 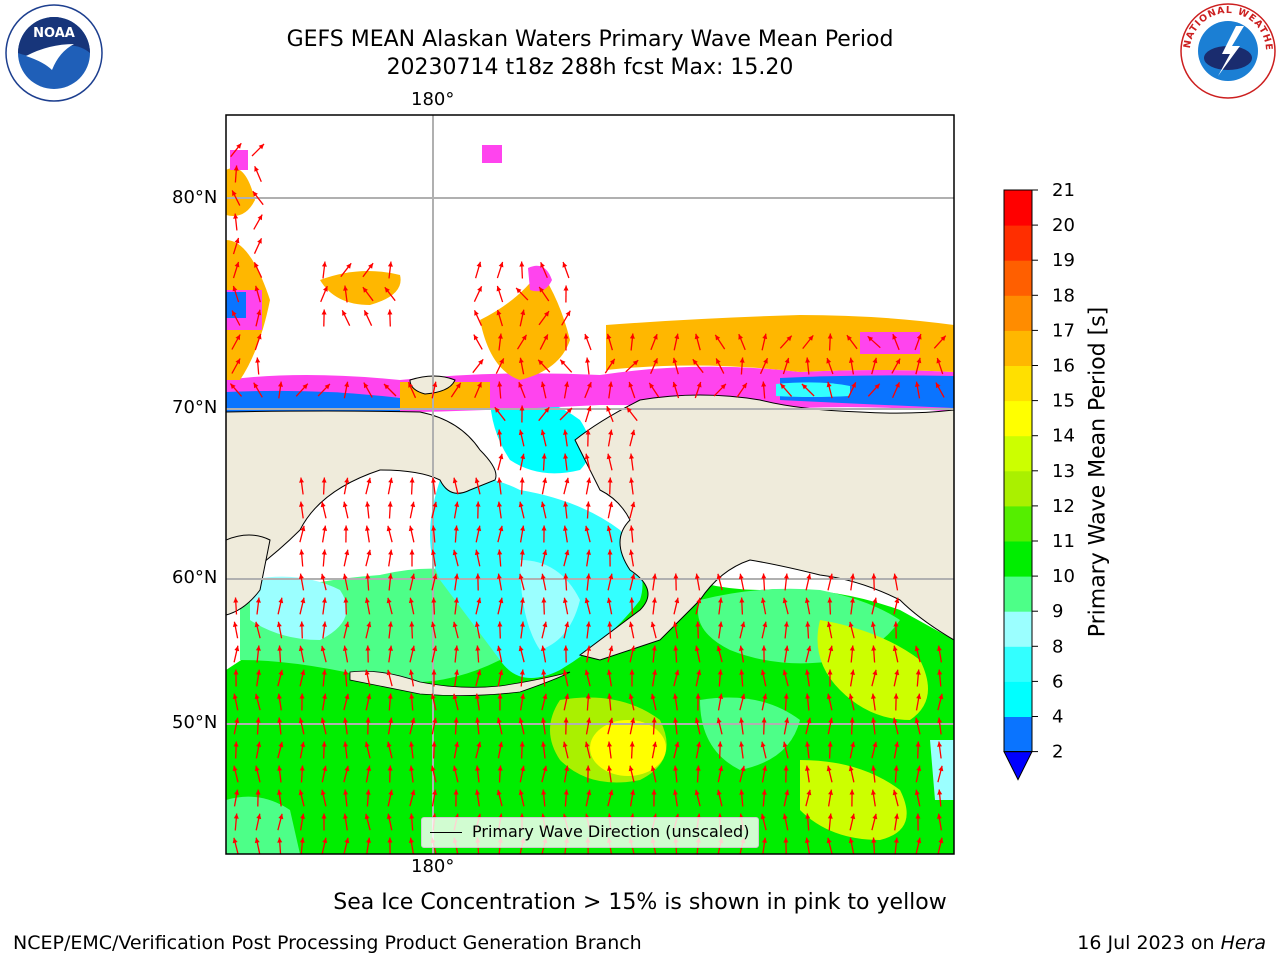 I want to click on noaa-logo-icon: NOAA, so click(x=54, y=53).